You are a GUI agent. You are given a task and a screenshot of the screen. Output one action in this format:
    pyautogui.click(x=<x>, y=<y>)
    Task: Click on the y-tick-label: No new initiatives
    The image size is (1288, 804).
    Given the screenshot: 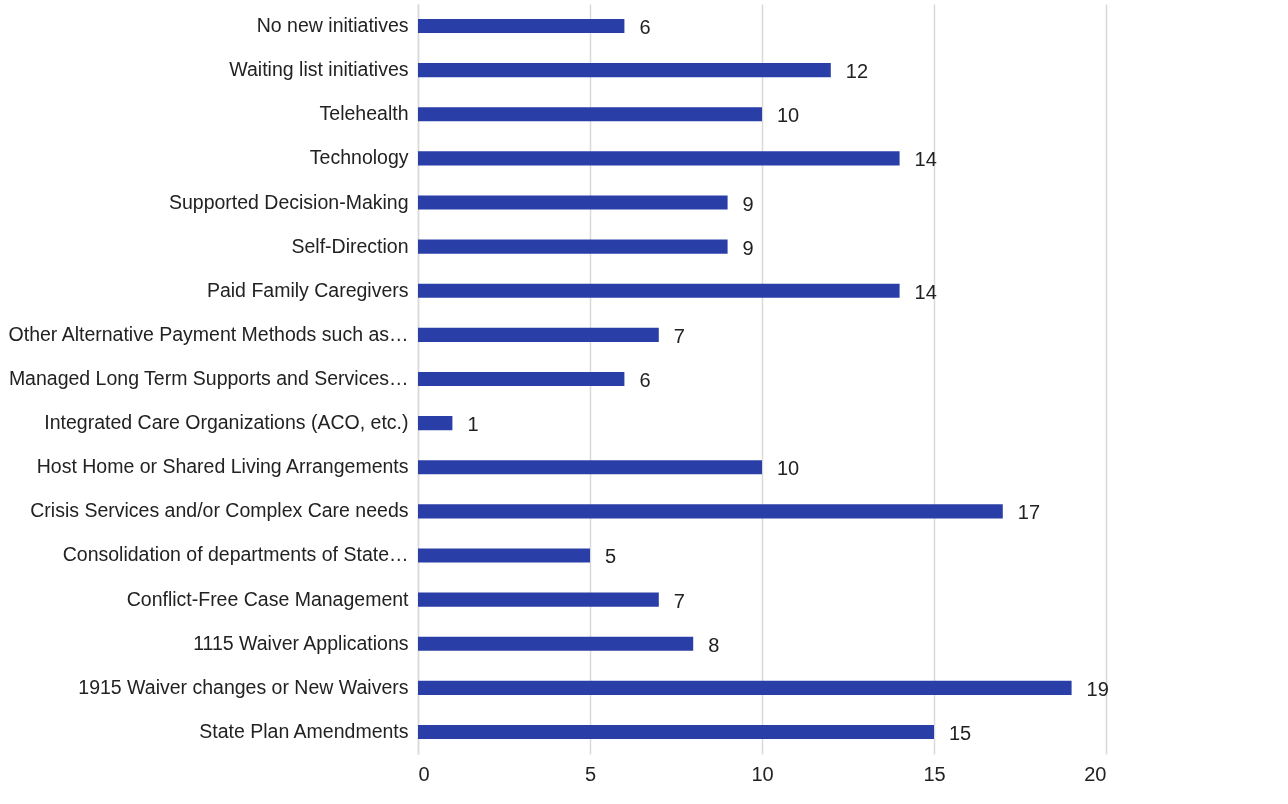 What is the action you would take?
    pyautogui.click(x=332, y=25)
    